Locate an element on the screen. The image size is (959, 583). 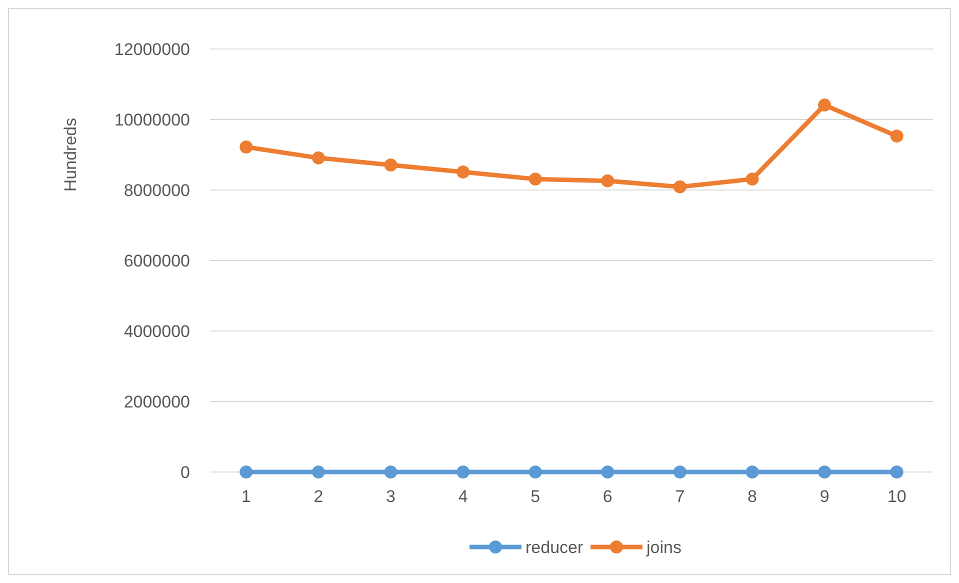
x-tick-label: 3 is located at coordinates (391, 496).